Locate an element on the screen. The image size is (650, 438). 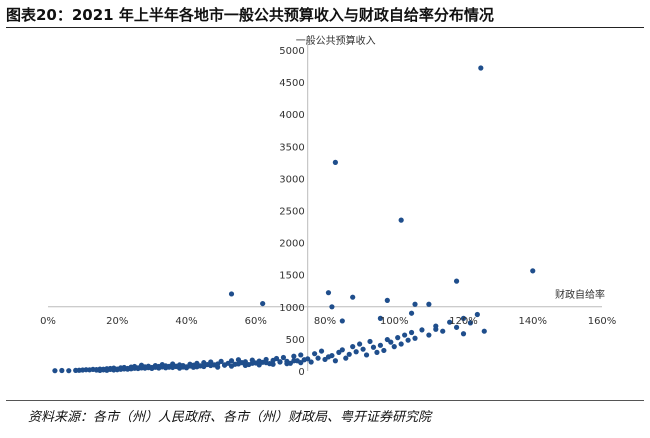
x-tick-label: 120% is located at coordinates (463, 321).